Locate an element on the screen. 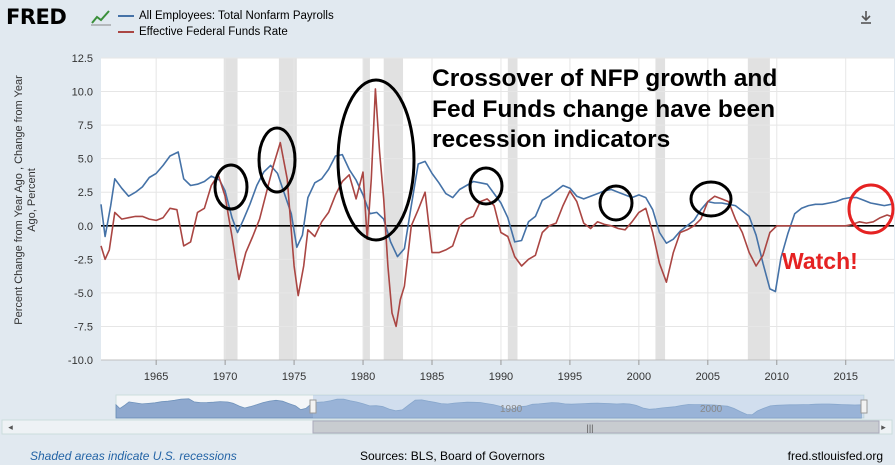 This screenshot has height=465, width=895. legend-label-fedfunds: Effective Federal Funds Rate is located at coordinates (213, 32).